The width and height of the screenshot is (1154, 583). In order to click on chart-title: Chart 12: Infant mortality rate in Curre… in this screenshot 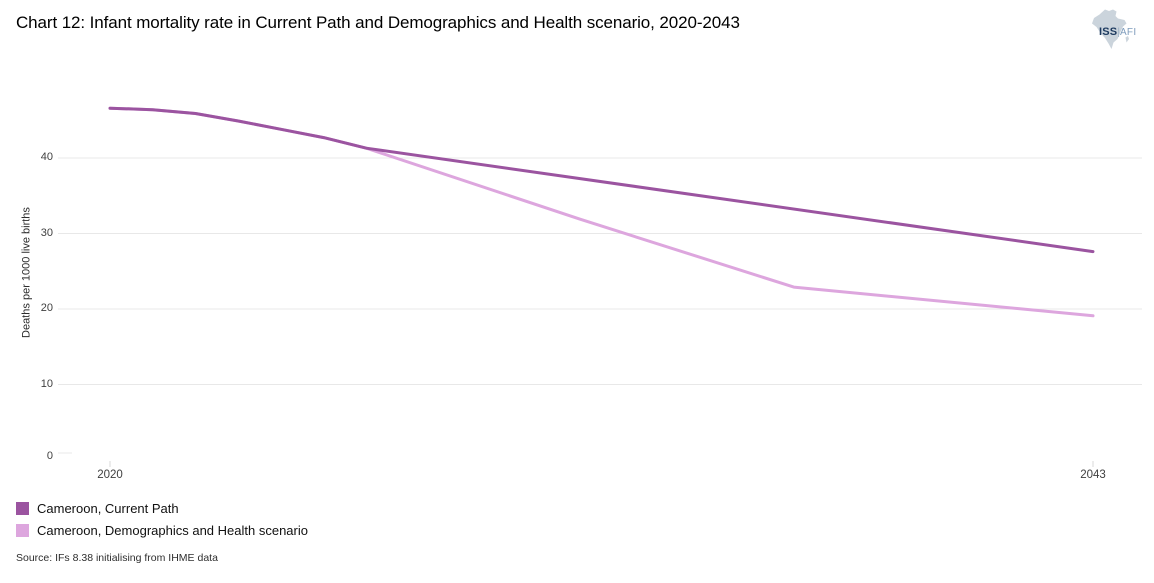, I will do `click(378, 22)`.